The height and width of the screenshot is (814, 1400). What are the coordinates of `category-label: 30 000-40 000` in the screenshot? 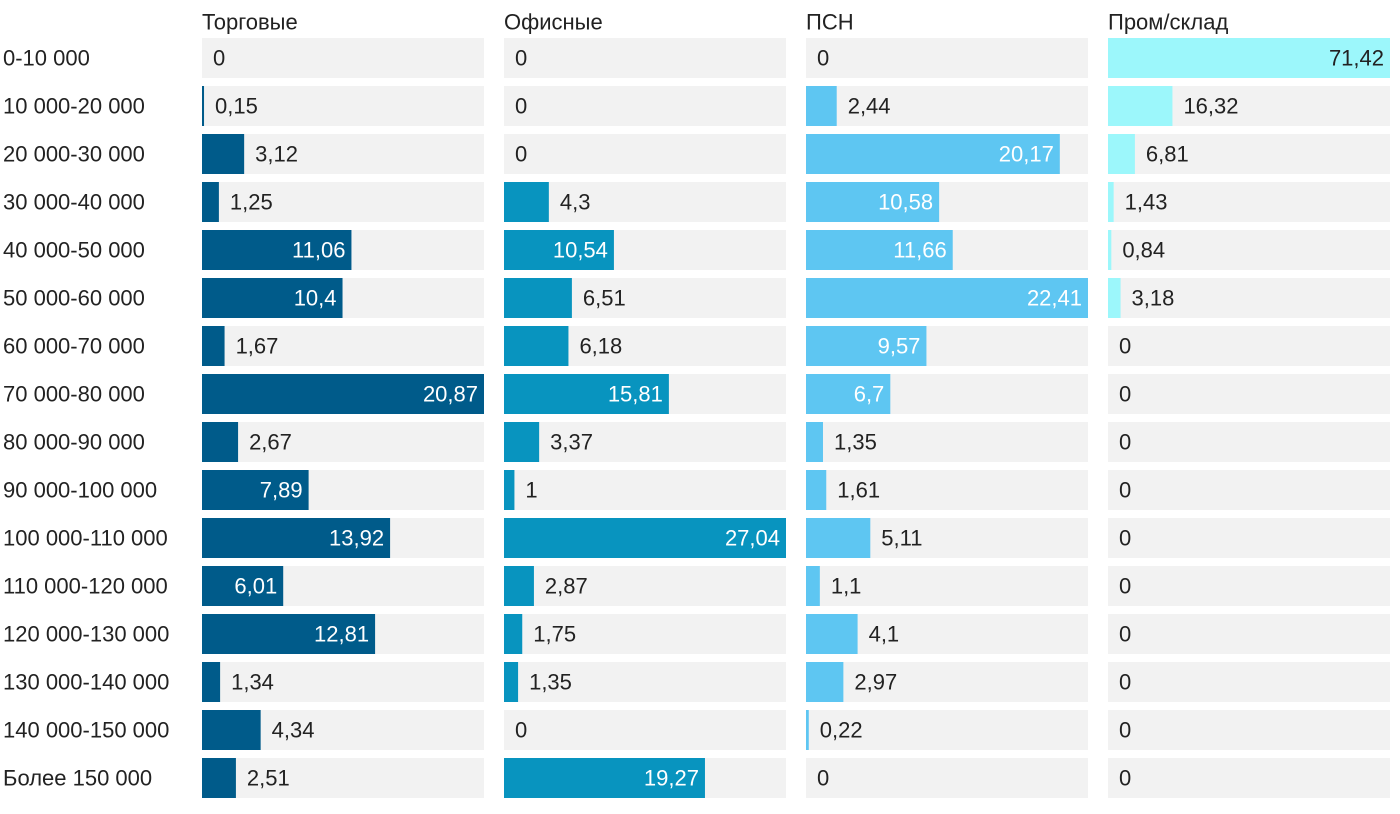 It's located at (74, 202).